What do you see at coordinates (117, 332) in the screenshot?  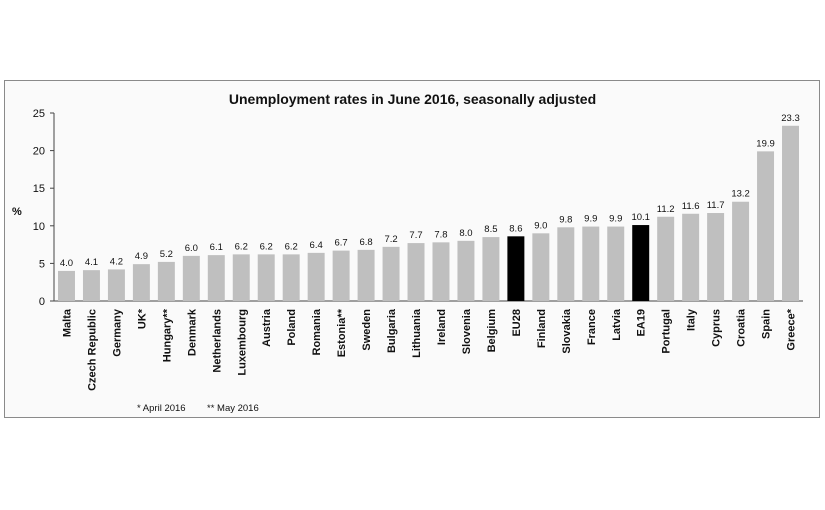 I see `x-tick-label: Germany` at bounding box center [117, 332].